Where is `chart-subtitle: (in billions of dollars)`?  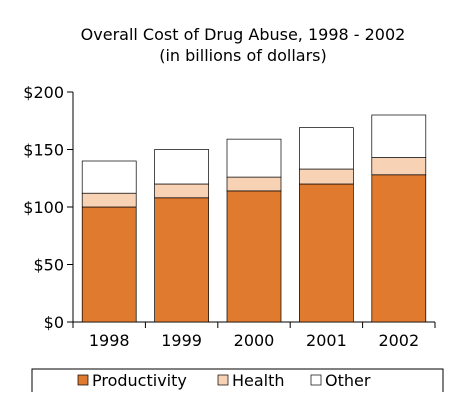
chart-subtitle: (in billions of dollars) is located at coordinates (243, 55).